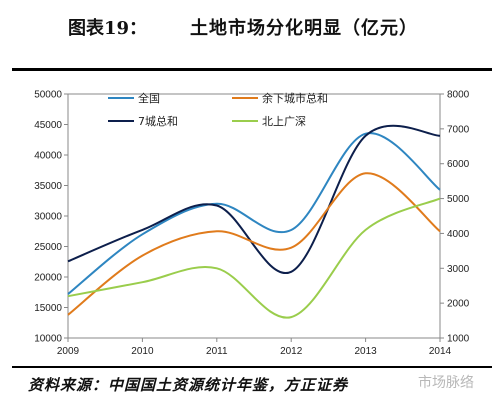 The height and width of the screenshot is (415, 500). I want to click on y-right-tick-label: 5000, so click(458, 199).